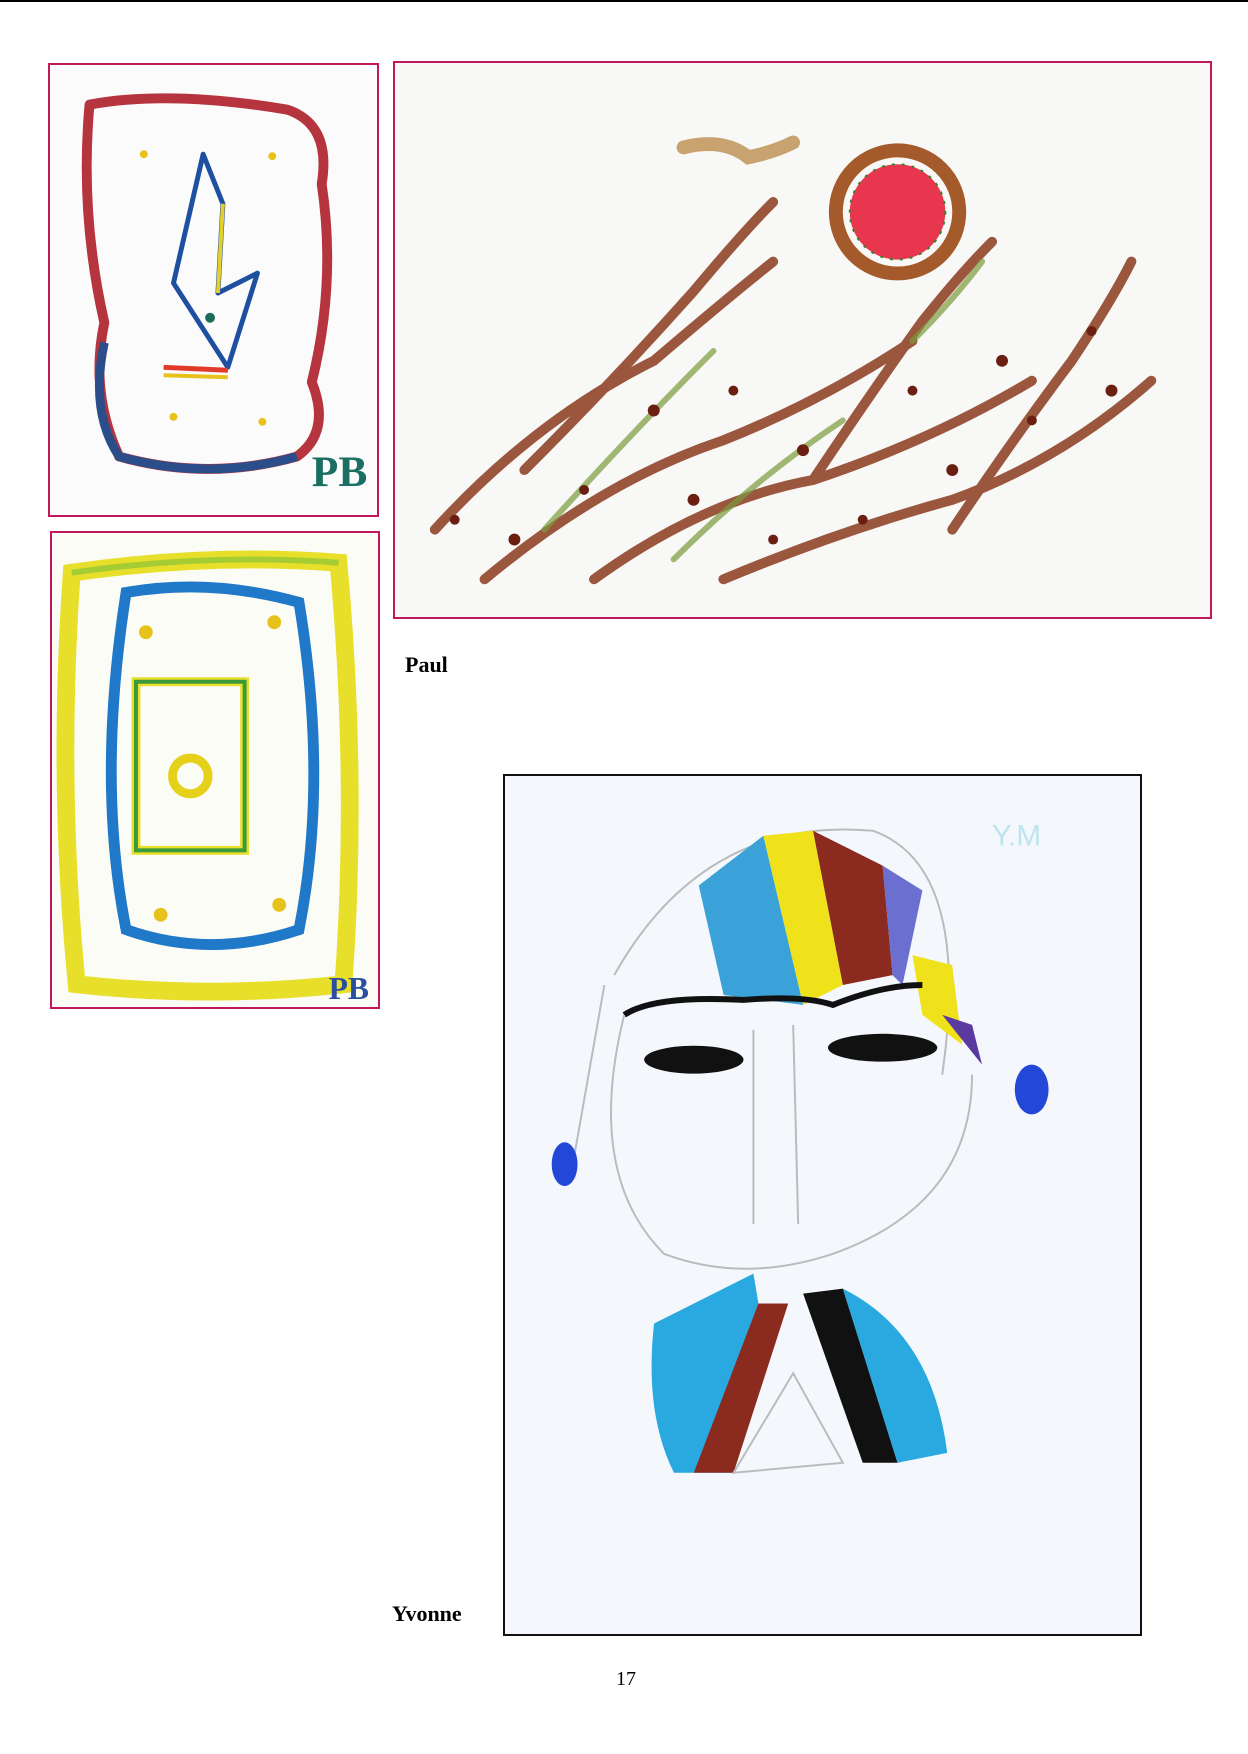  I want to click on artwork-paul-1-image: PB, so click(213, 290).